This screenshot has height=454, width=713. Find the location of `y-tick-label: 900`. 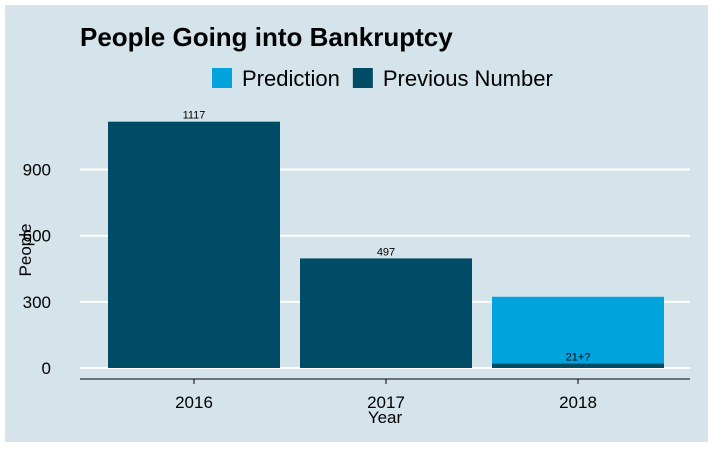

y-tick-label: 900 is located at coordinates (37, 170).